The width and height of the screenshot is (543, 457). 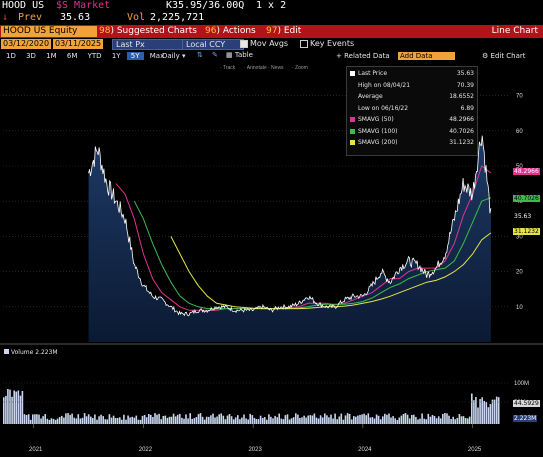 I want to click on period-ytd: YTD, so click(x=94, y=56).